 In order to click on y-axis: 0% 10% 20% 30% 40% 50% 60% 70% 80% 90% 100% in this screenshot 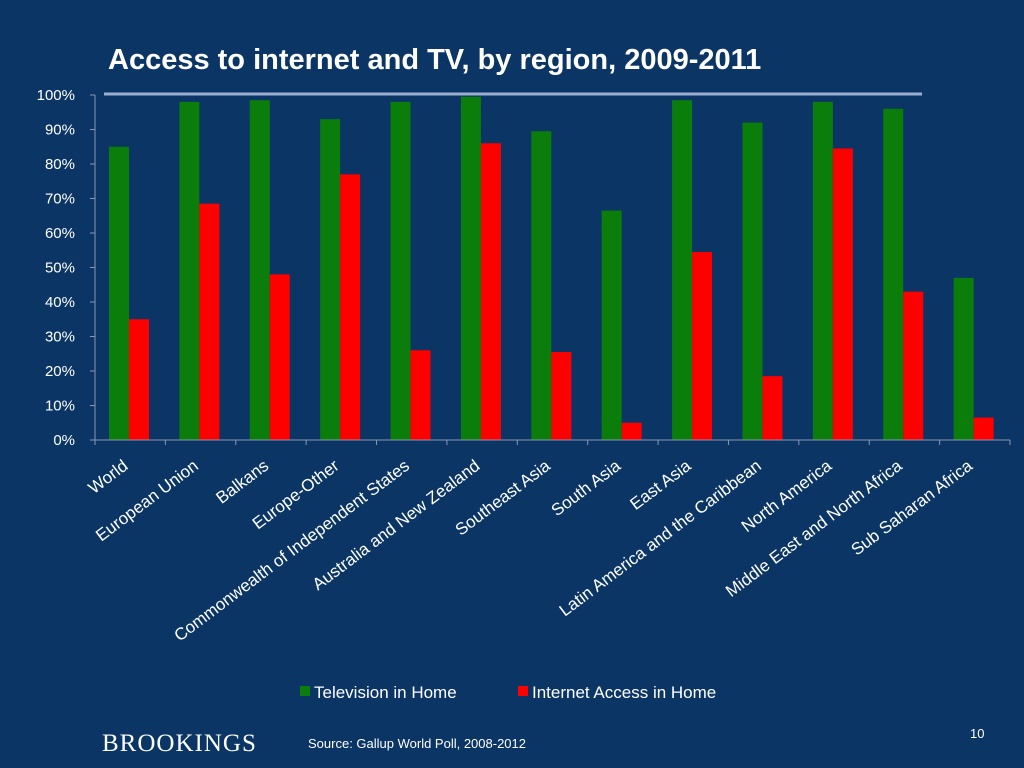, I will do `click(66, 268)`.